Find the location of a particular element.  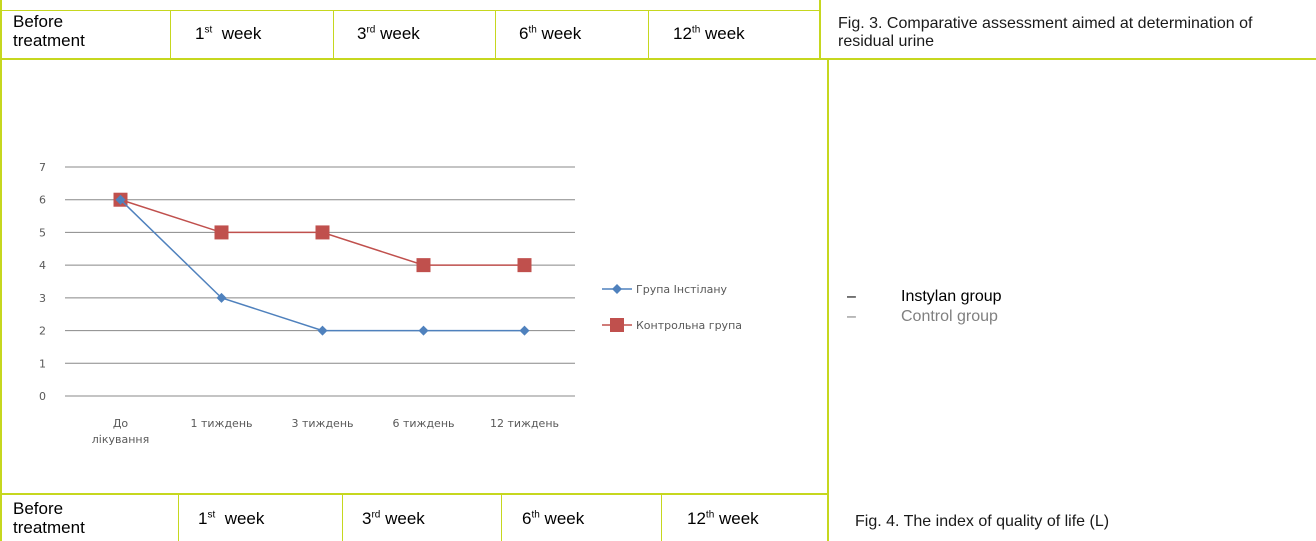

top-cell-week-3: 3rd week is located at coordinates (388, 33).